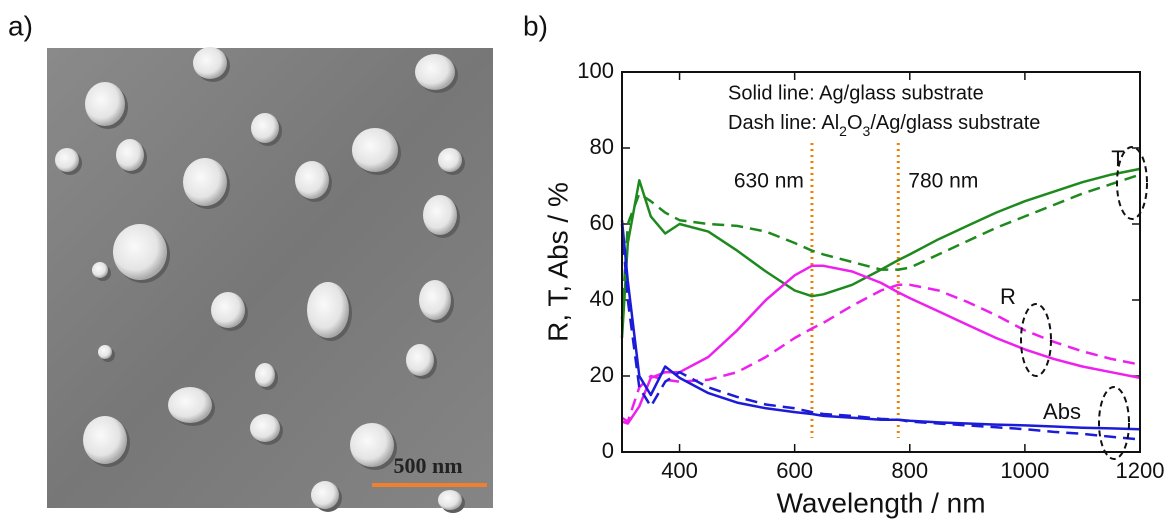  Describe the element at coordinates (943, 181) in the screenshot. I see `reference-label: 780 nm` at that location.